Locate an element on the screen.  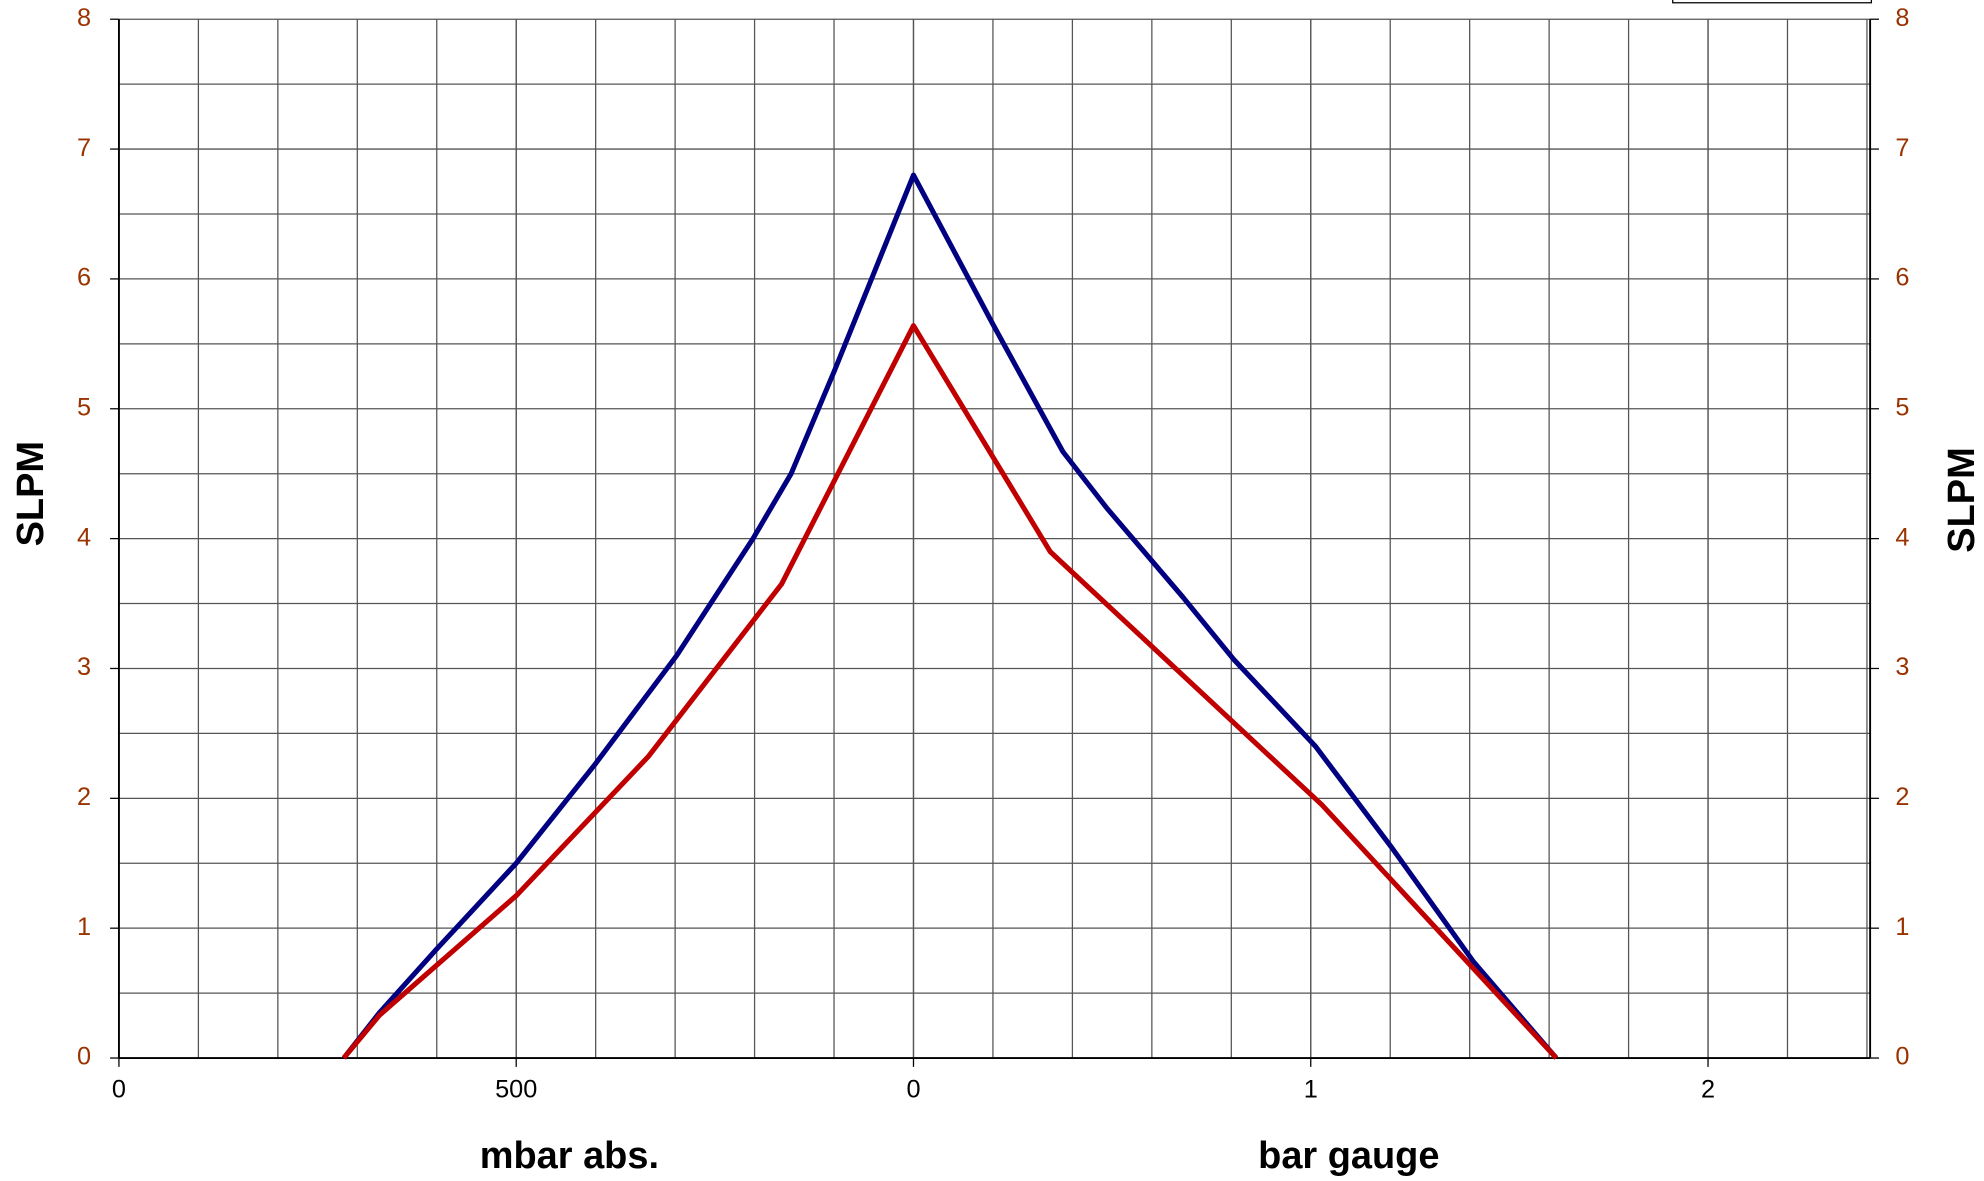
y2-tick-label: 2 is located at coordinates (1902, 797).